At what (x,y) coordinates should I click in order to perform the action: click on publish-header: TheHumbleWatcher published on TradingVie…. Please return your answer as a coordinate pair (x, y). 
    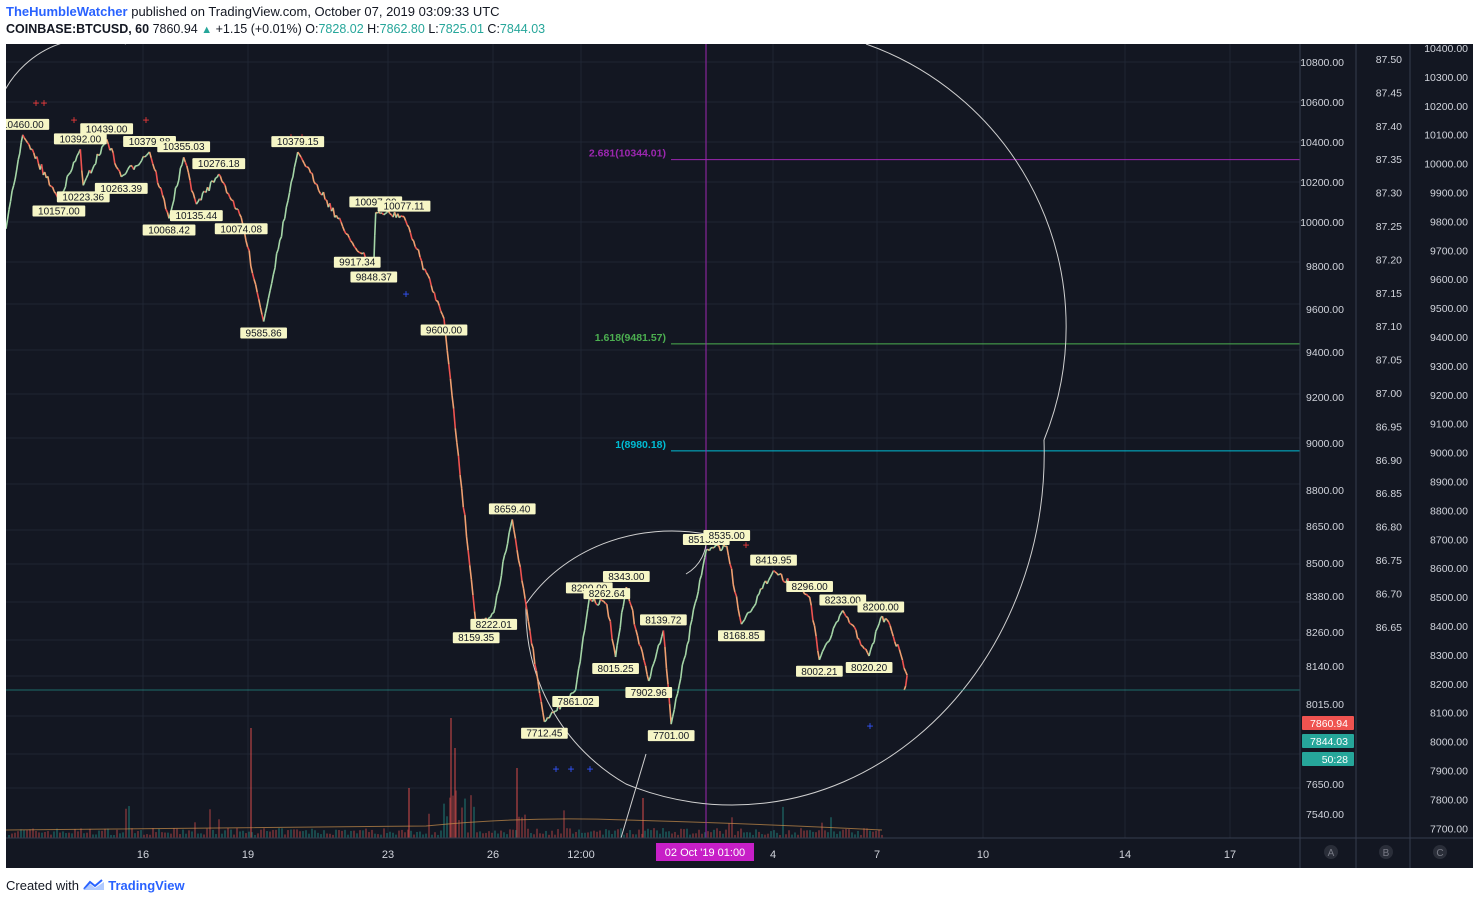
    Looking at the image, I should click on (253, 11).